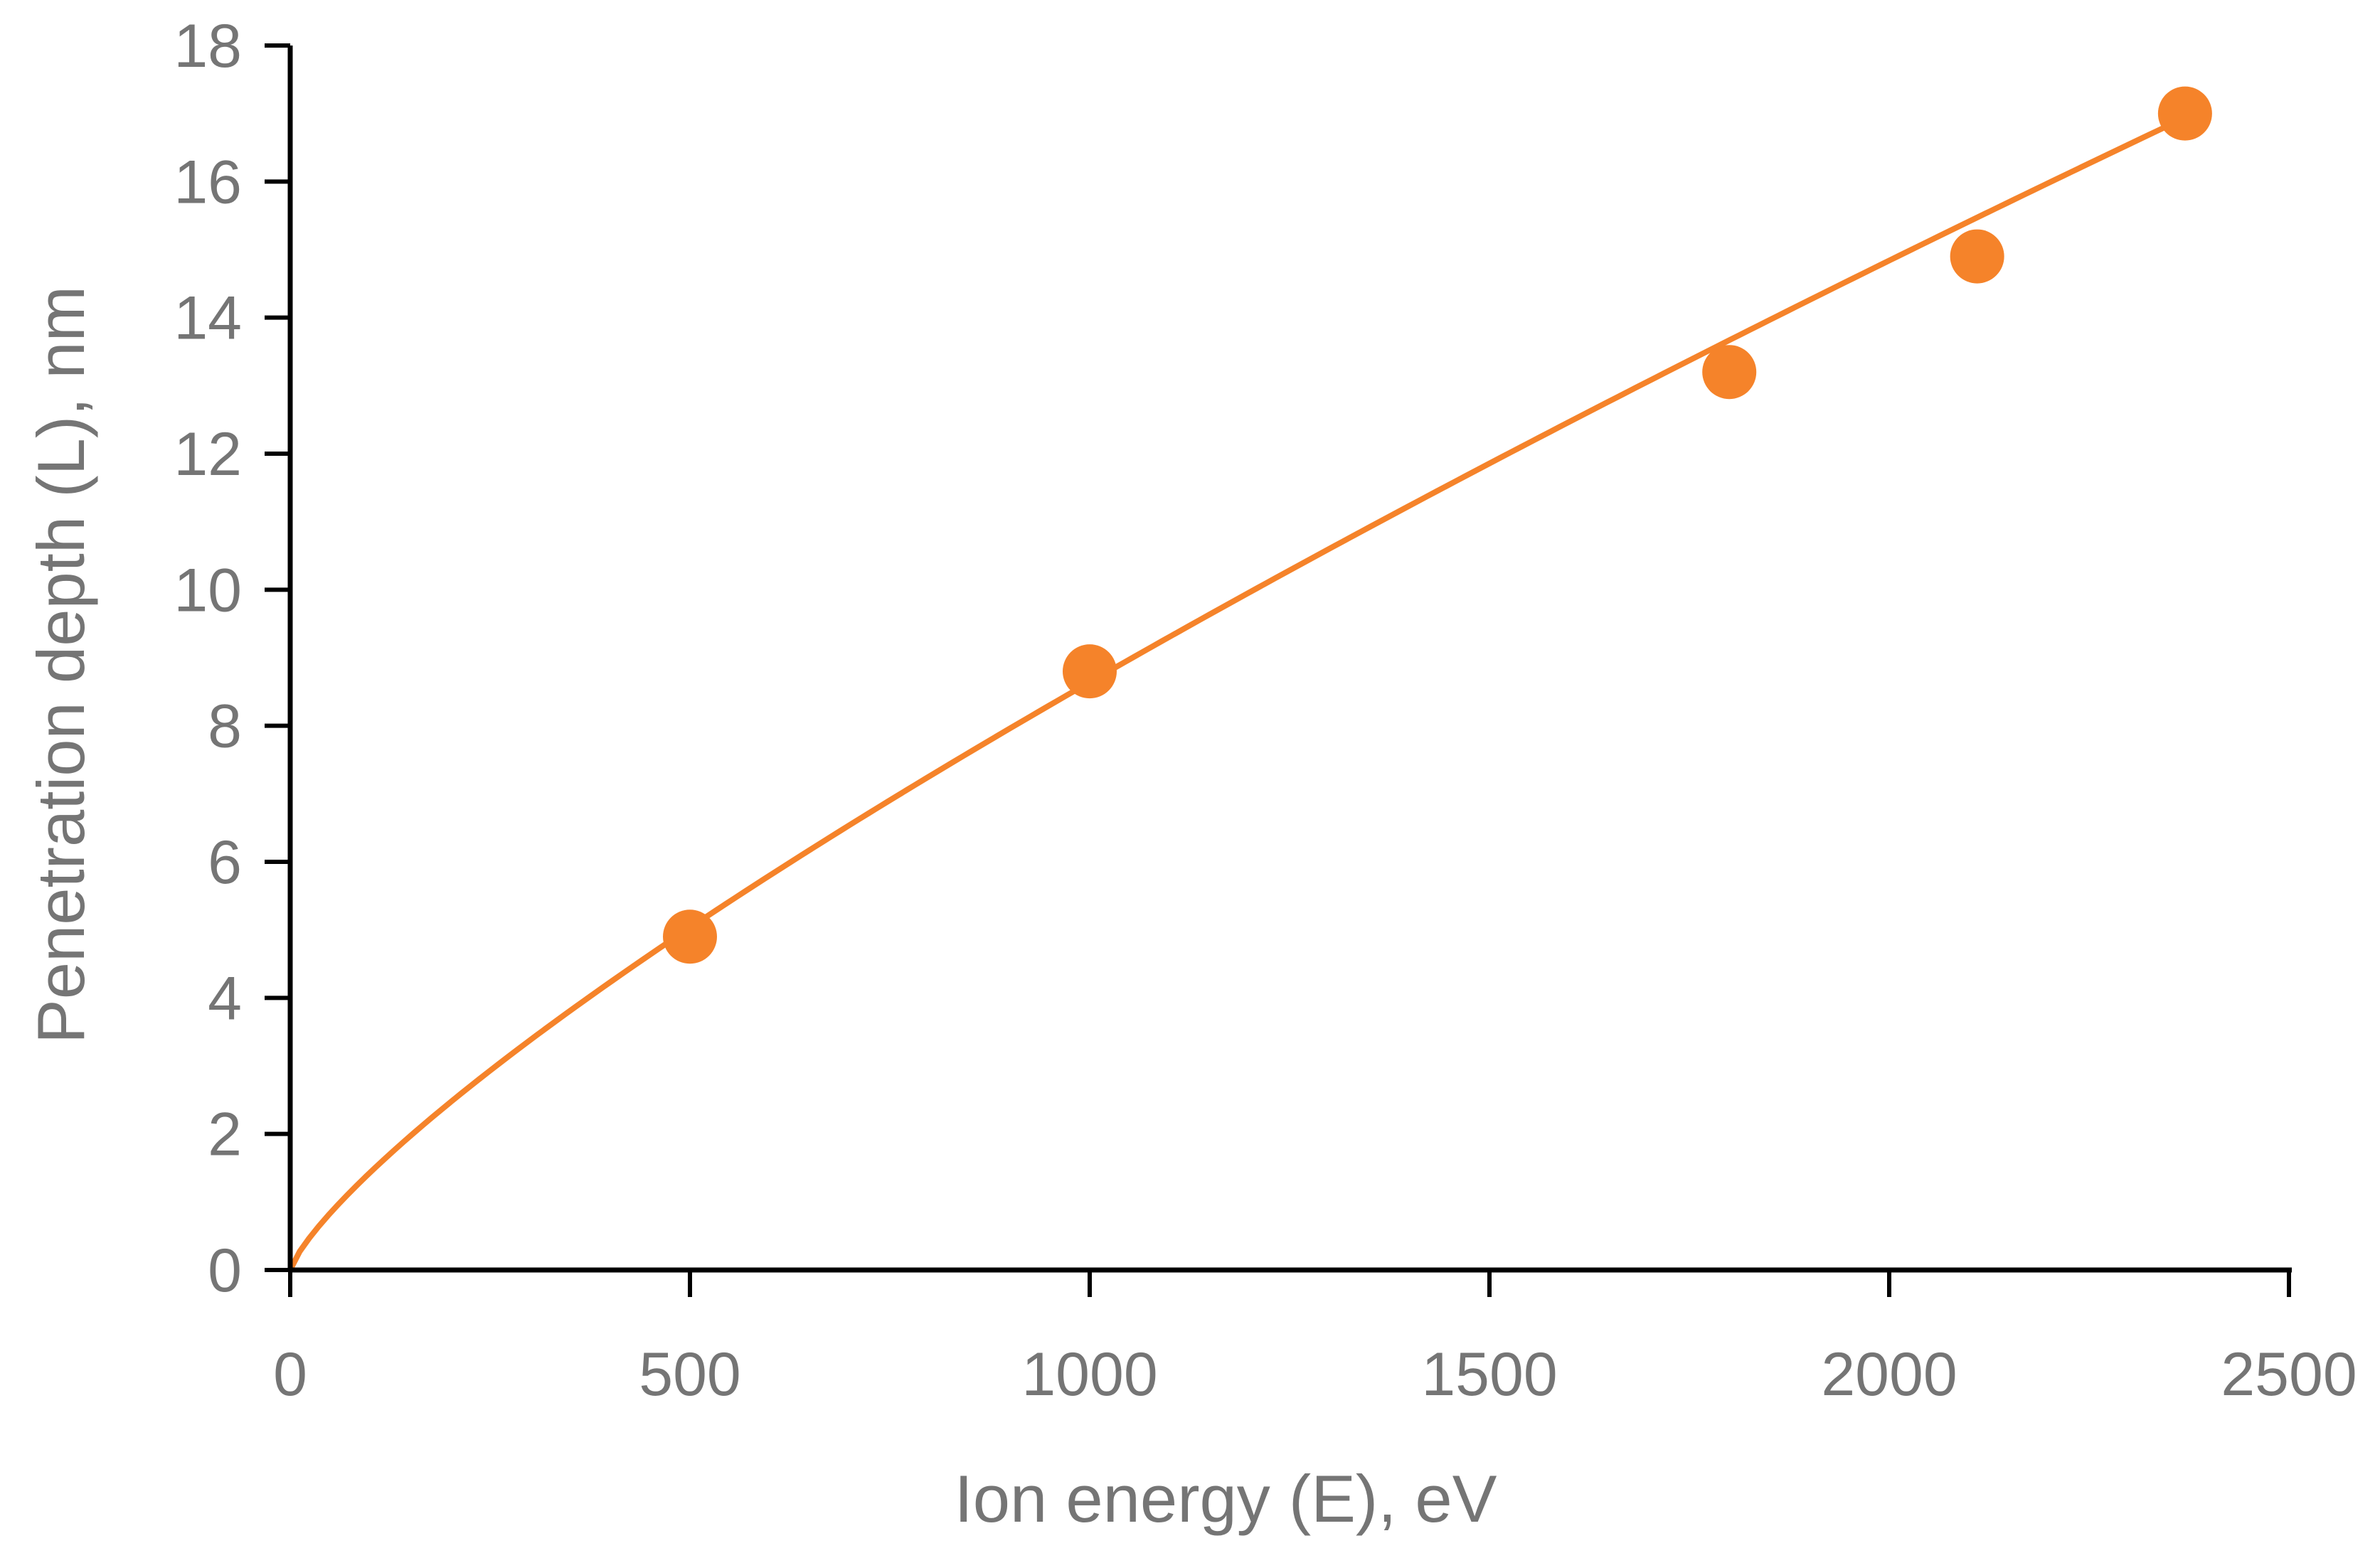 Image resolution: width=2380 pixels, height=1553 pixels. I want to click on x-tick-label: 0, so click(290, 1374).